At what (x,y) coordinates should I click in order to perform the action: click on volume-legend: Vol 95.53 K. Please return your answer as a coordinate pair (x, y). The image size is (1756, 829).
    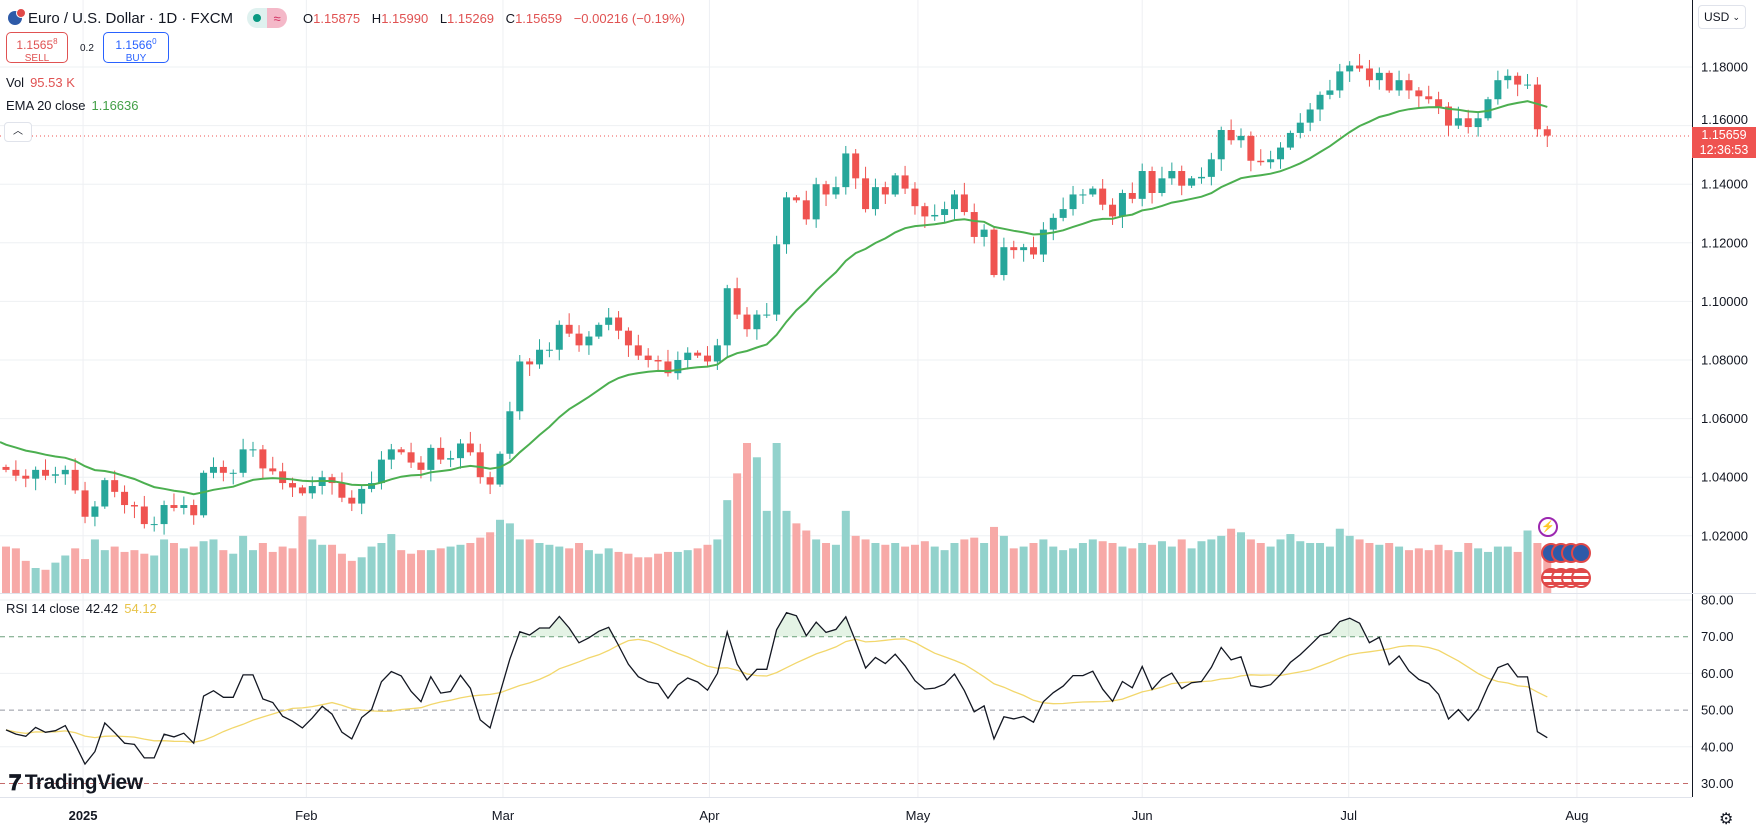
    Looking at the image, I should click on (40, 82).